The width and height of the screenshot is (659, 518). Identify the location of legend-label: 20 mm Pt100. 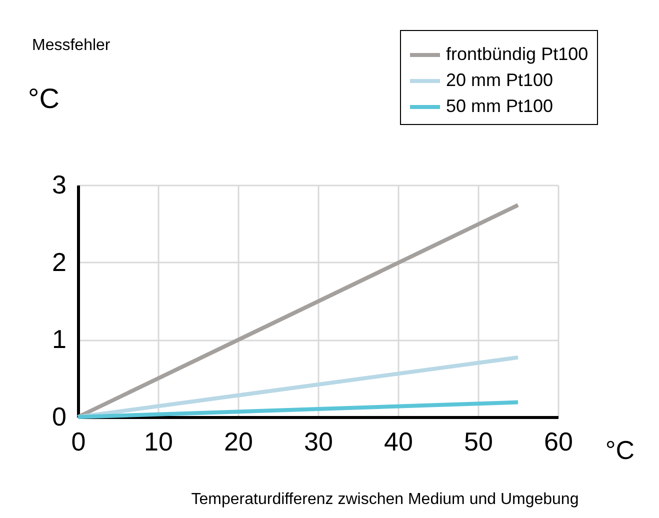
(500, 80).